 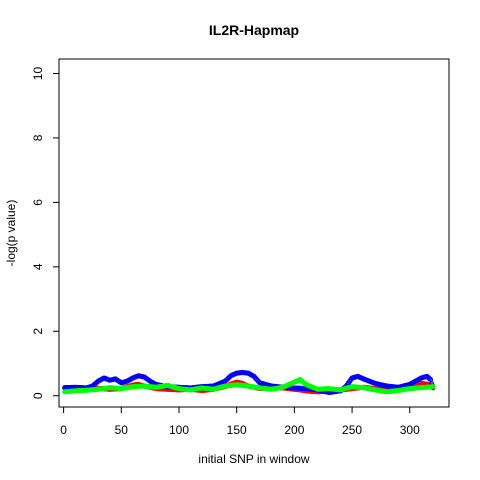 What do you see at coordinates (237, 430) in the screenshot?
I see `x-tick-label: 150` at bounding box center [237, 430].